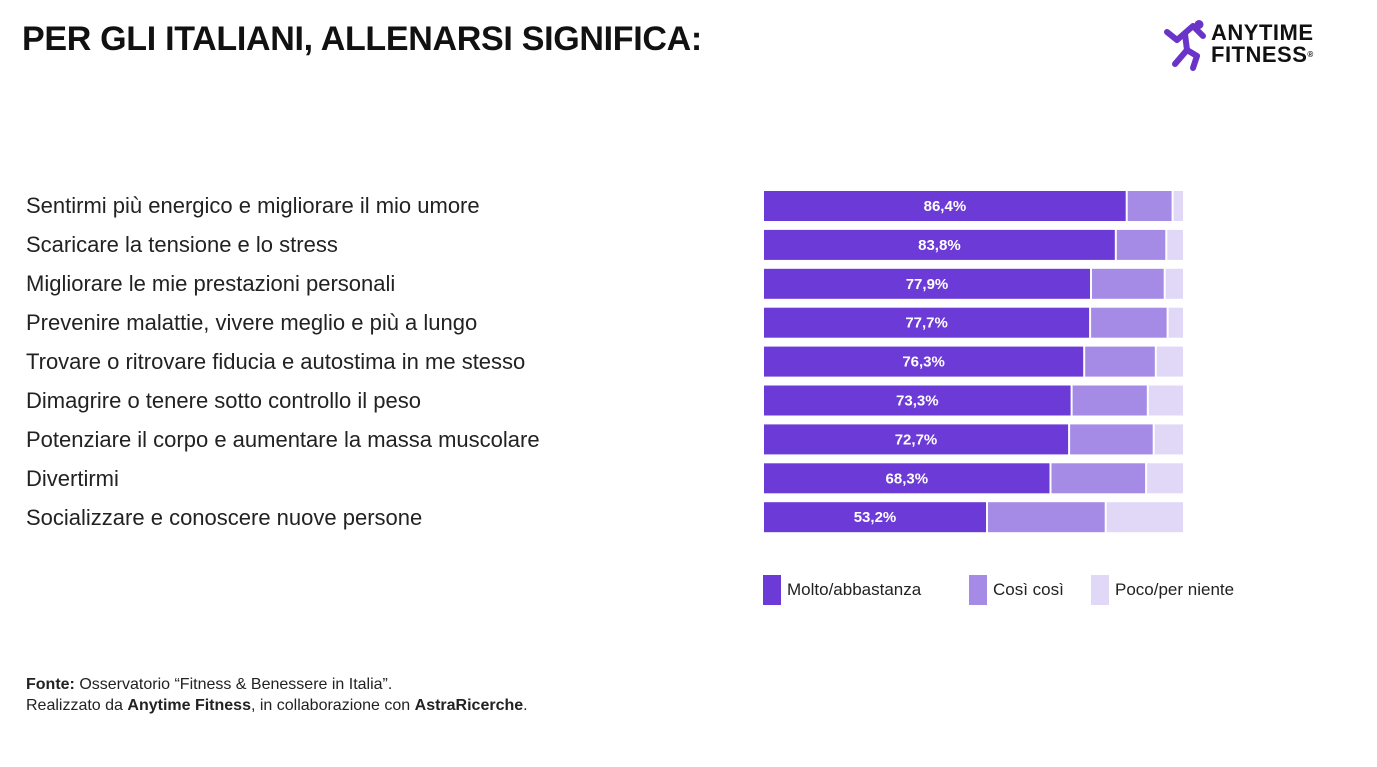 This screenshot has height=767, width=1377. Describe the element at coordinates (211, 283) in the screenshot. I see `category-label: Migliorare le mie prestazioni personali` at that location.